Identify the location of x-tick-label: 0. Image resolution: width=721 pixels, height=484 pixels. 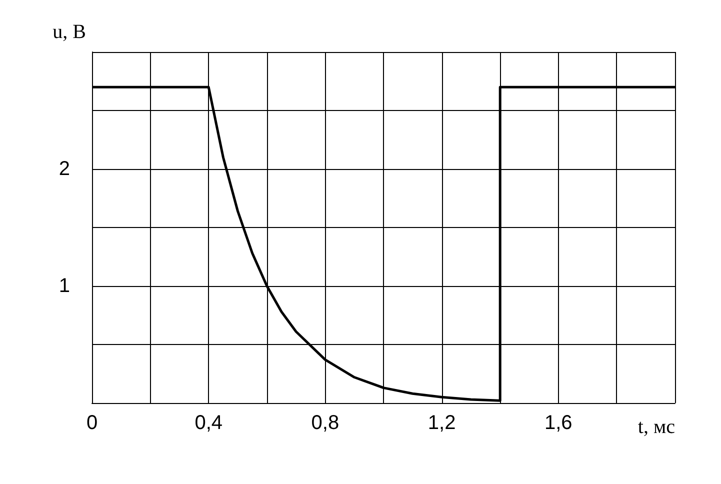
(92, 423).